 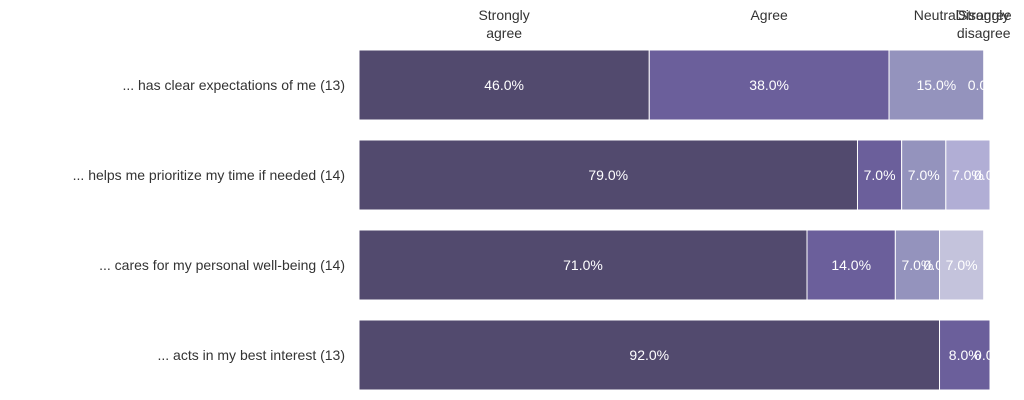 I want to click on column-header-agree: Agree, so click(x=769, y=15).